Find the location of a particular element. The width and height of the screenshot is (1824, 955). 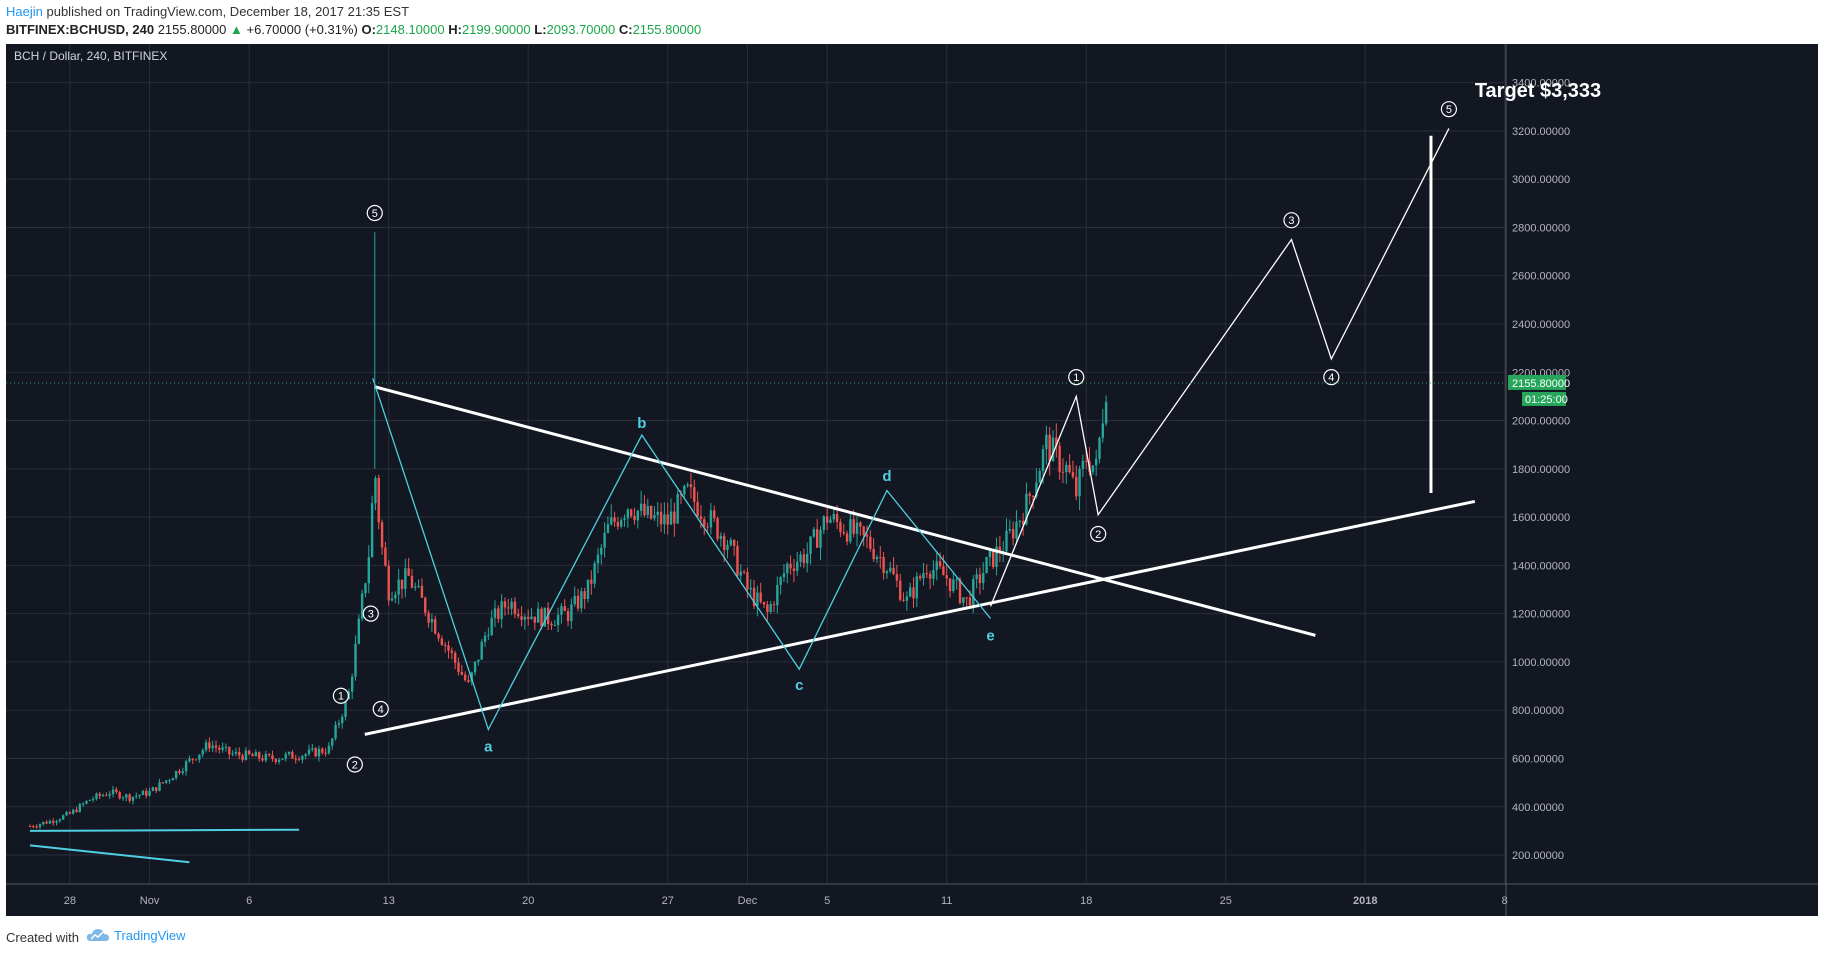

impulse-left-label-1: 1 is located at coordinates (340, 695).